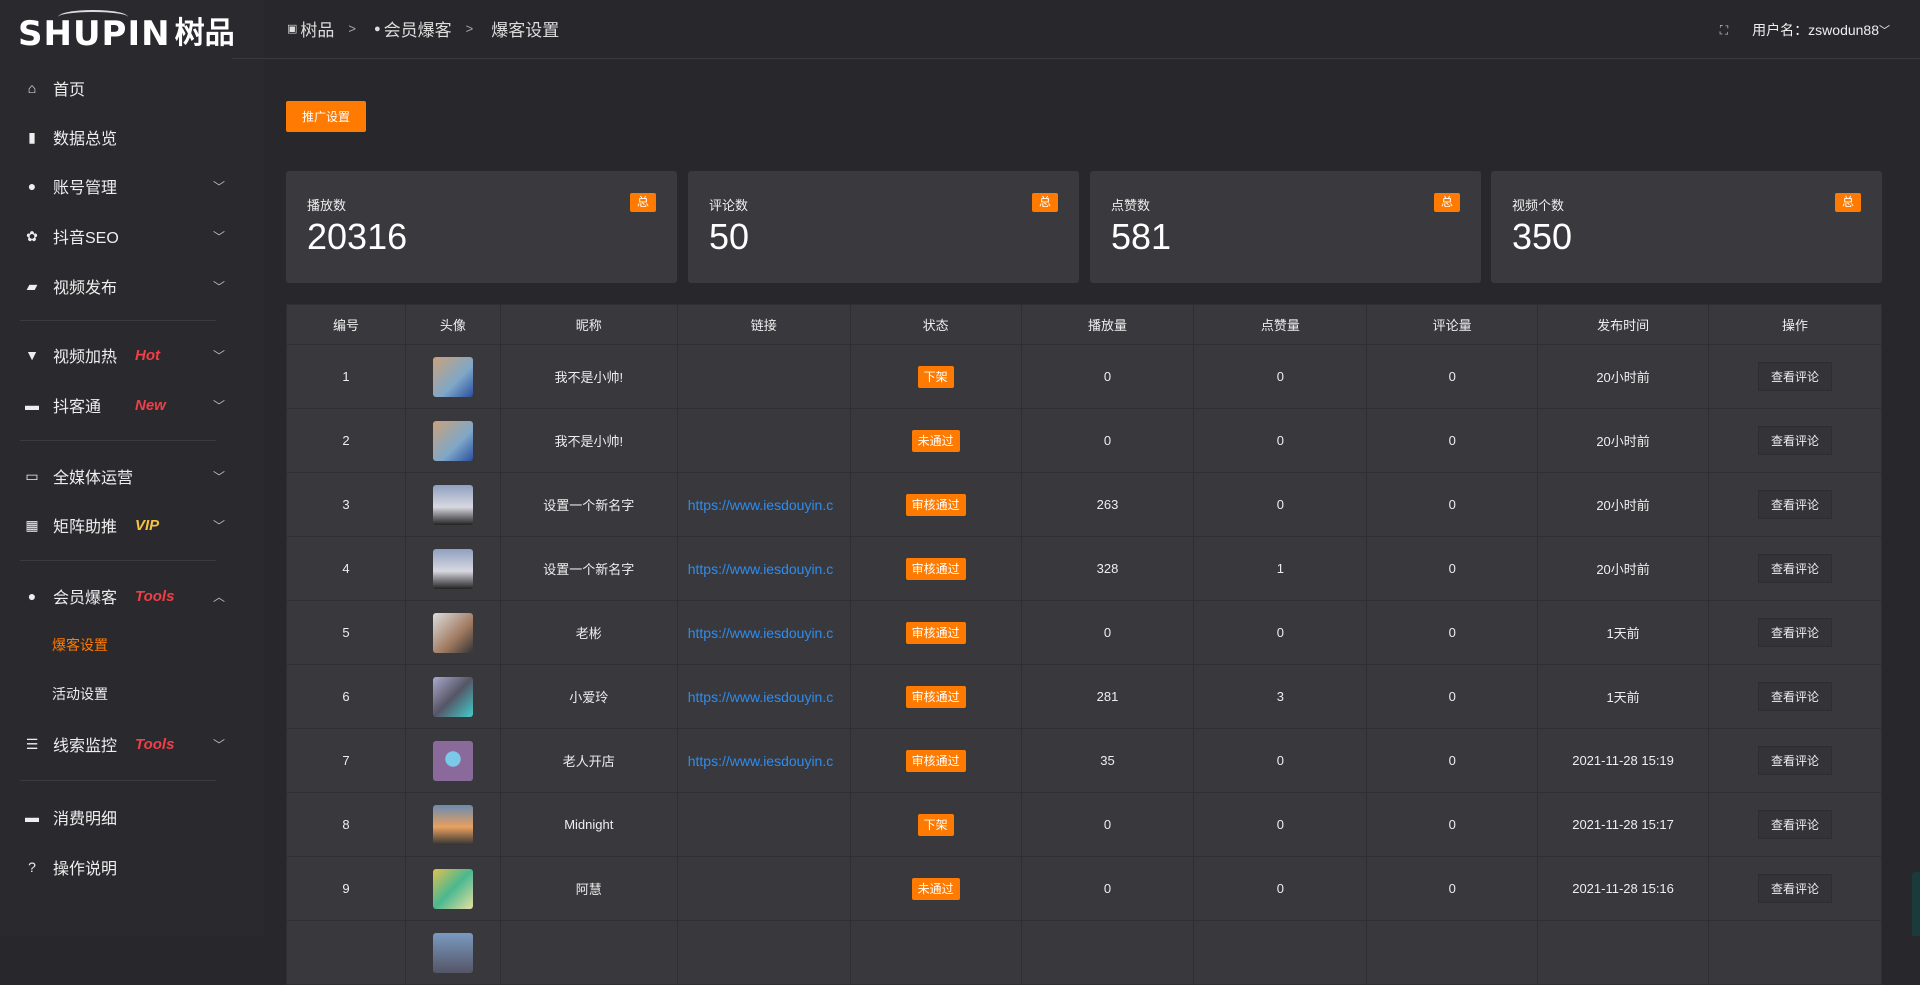 The height and width of the screenshot is (985, 1920). I want to click on floating-widget, so click(1916, 904).